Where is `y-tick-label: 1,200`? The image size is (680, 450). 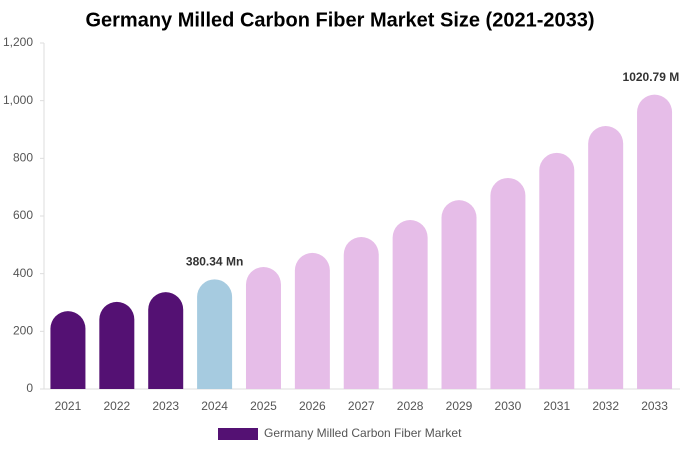
y-tick-label: 1,200 is located at coordinates (18, 42).